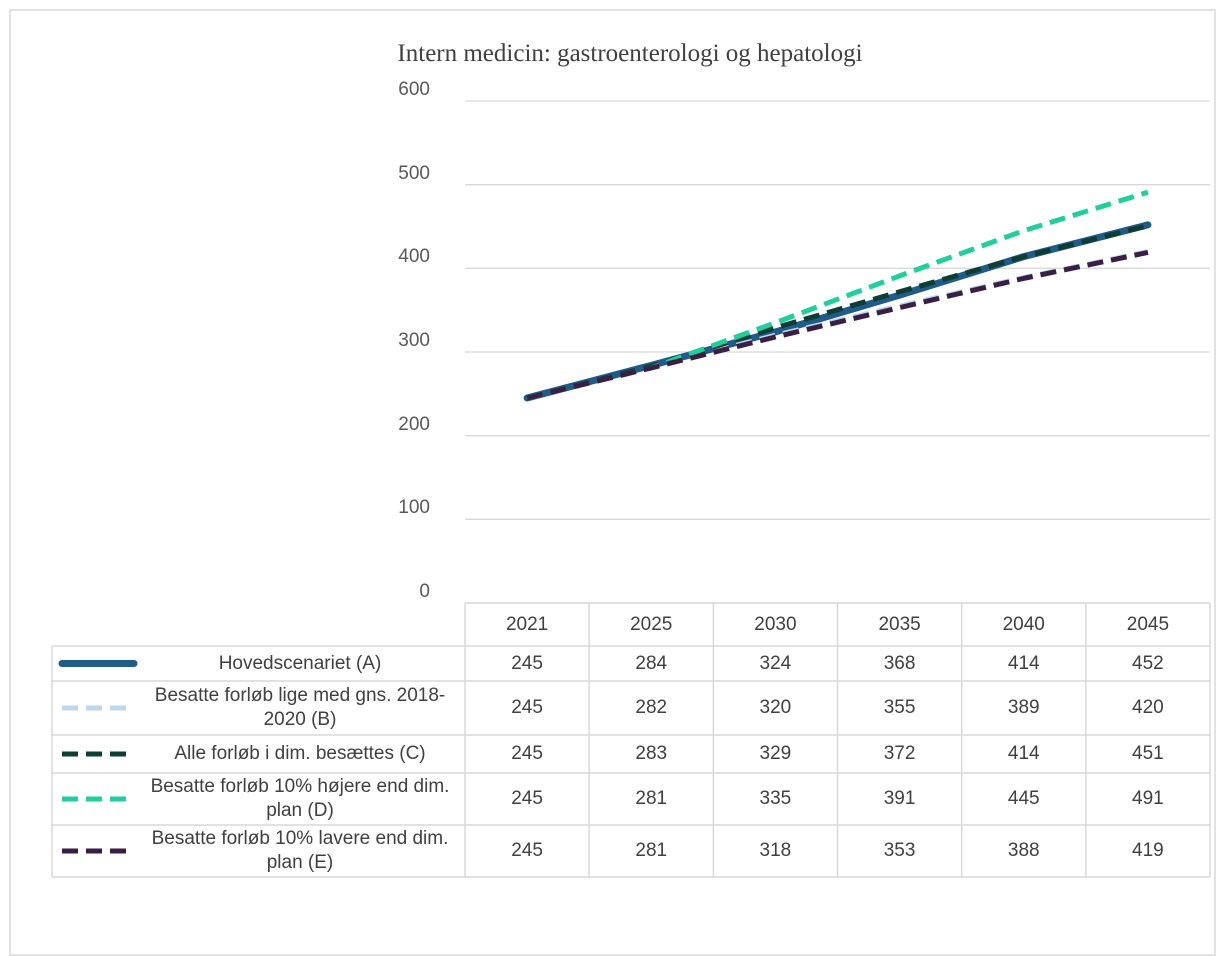 The width and height of the screenshot is (1225, 956). What do you see at coordinates (899, 707) in the screenshot?
I see `table-value: 355` at bounding box center [899, 707].